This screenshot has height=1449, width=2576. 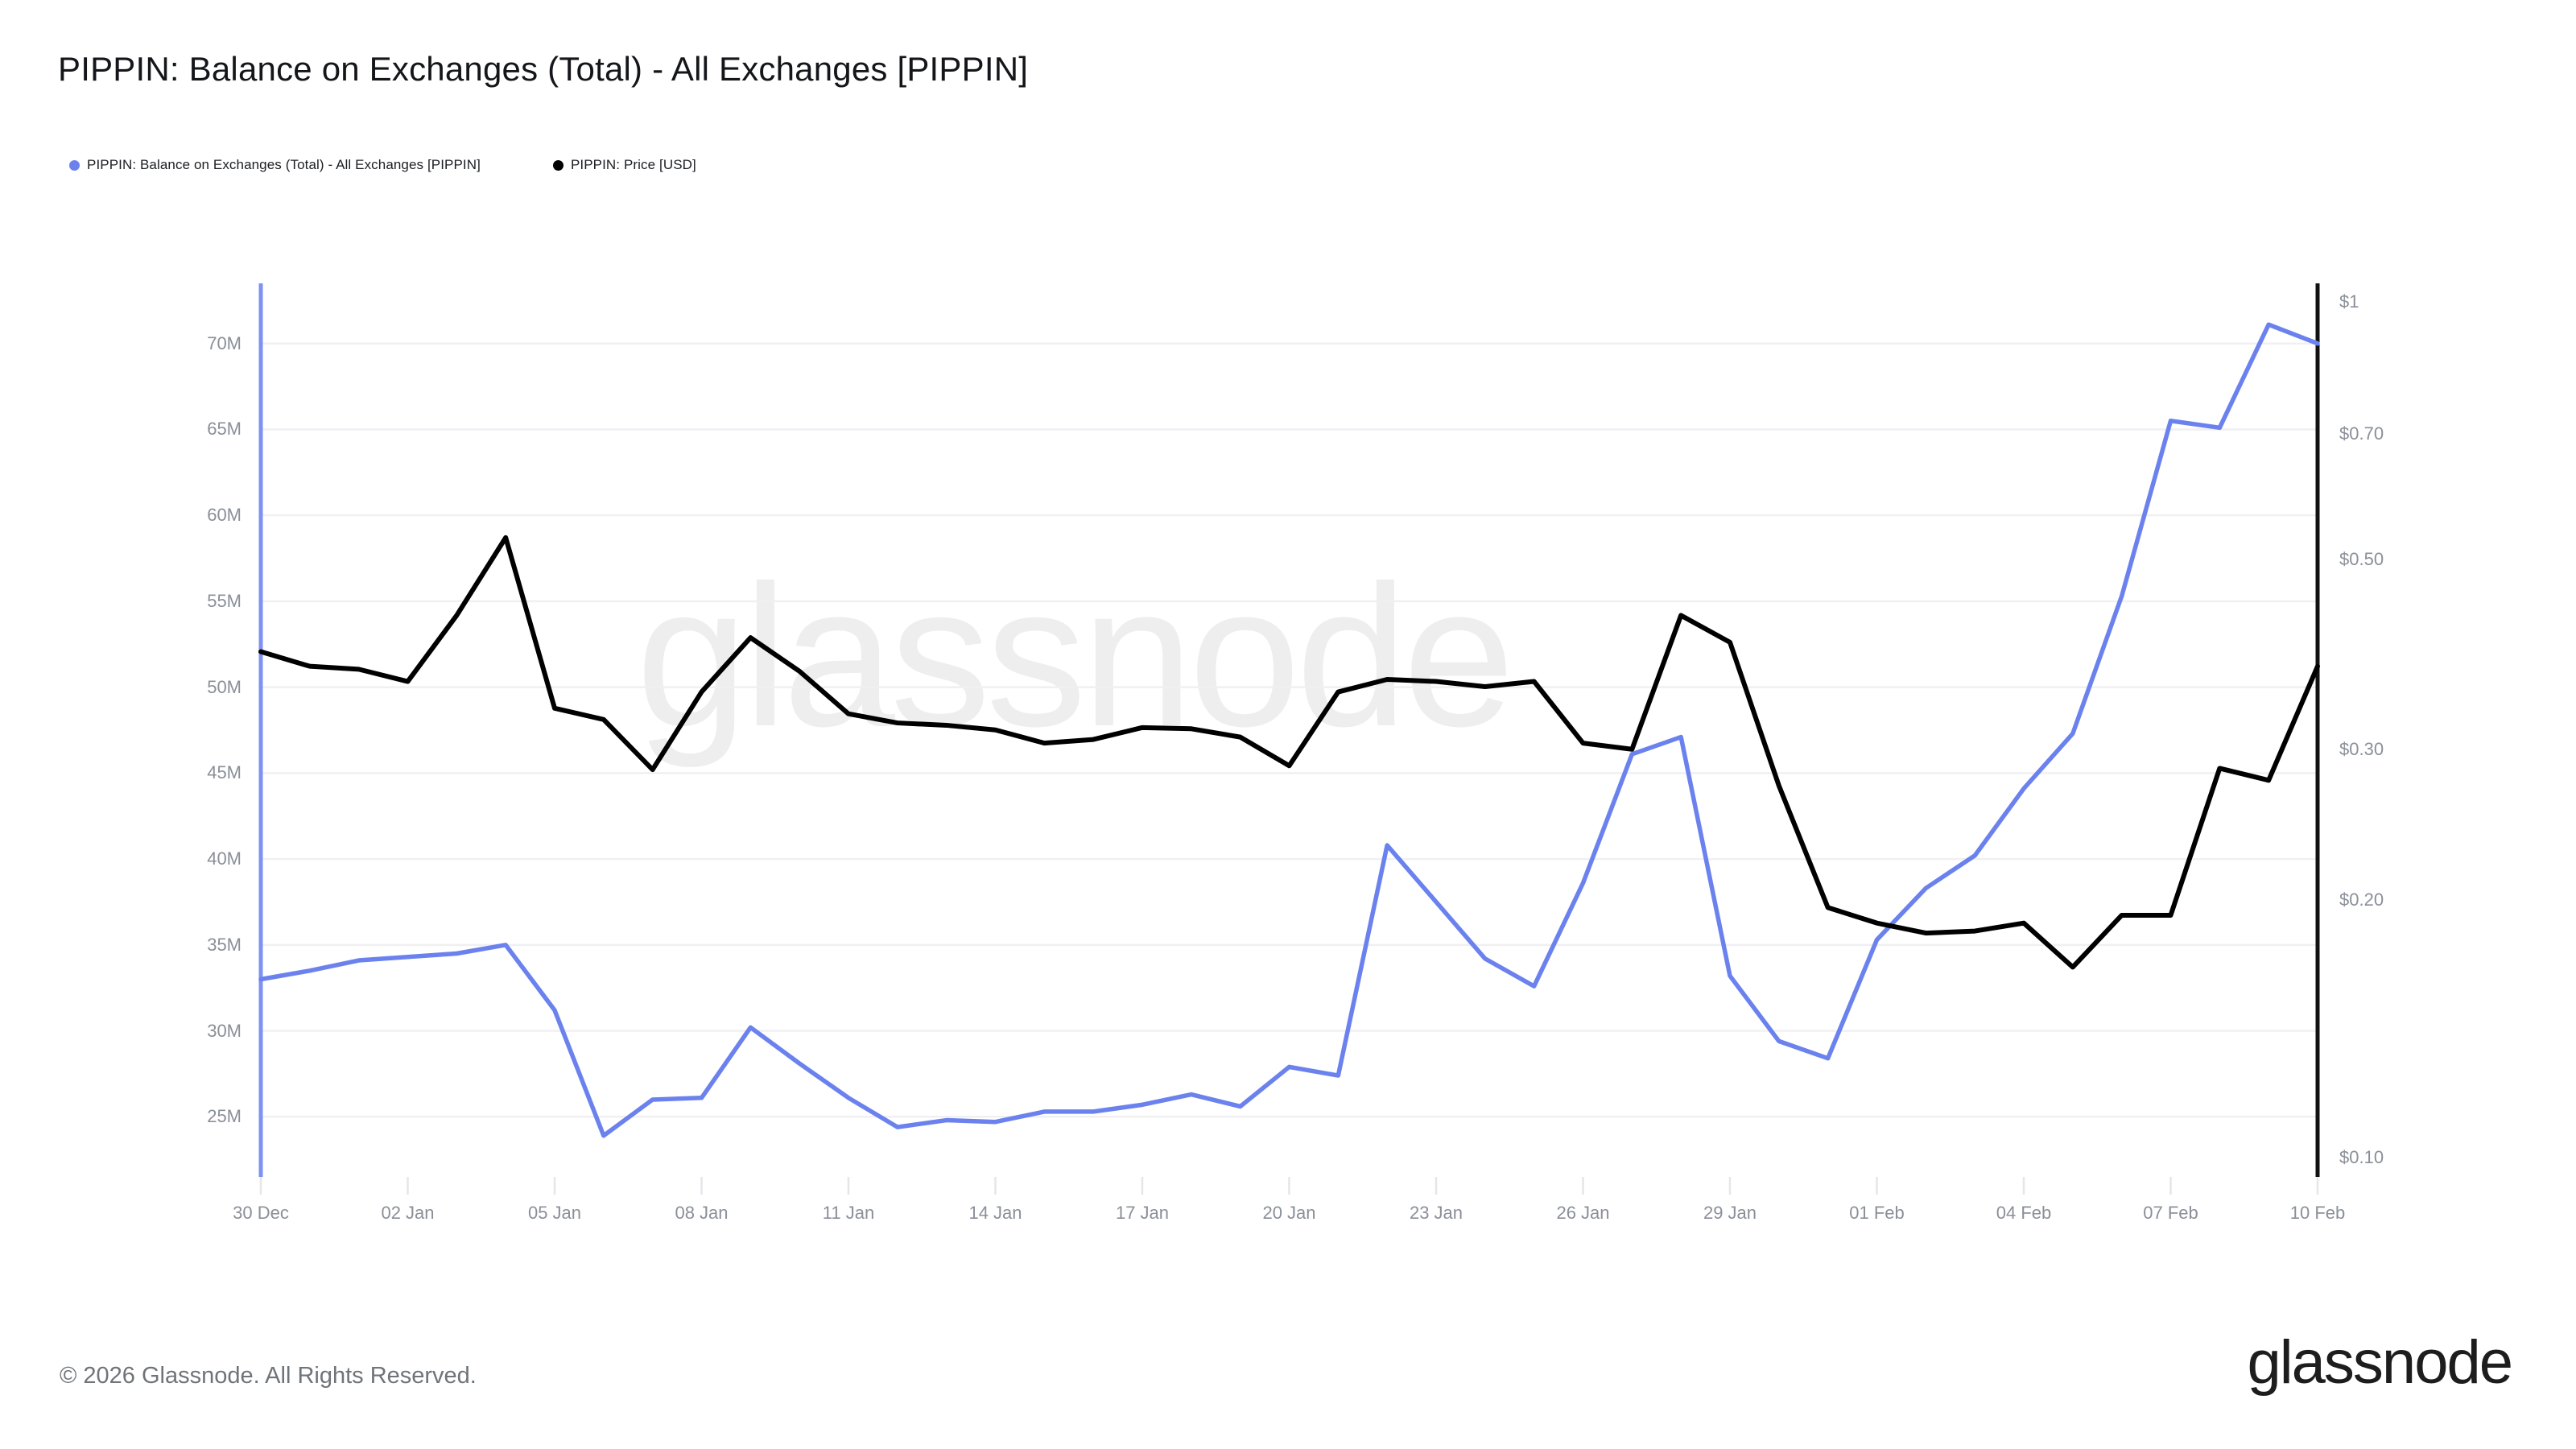 I want to click on y-axis-left-tick-label: 30M, so click(x=224, y=1030).